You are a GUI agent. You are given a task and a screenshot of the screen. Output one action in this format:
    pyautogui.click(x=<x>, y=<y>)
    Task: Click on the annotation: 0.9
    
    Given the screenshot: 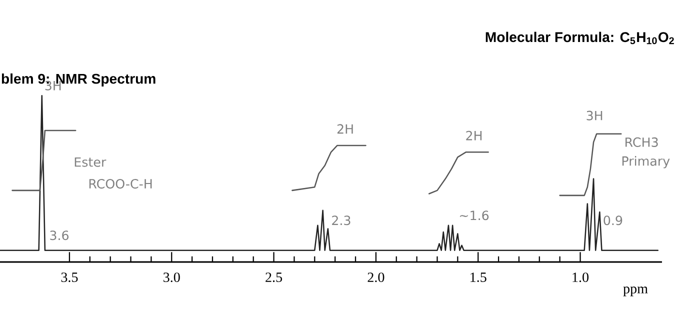 What is the action you would take?
    pyautogui.click(x=613, y=221)
    